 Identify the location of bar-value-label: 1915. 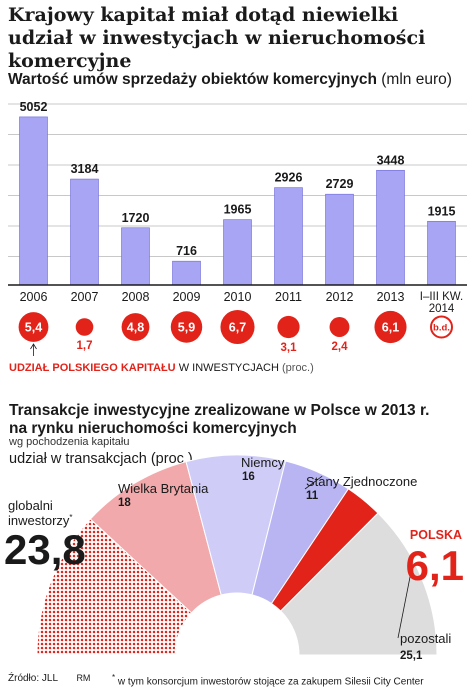
(442, 211).